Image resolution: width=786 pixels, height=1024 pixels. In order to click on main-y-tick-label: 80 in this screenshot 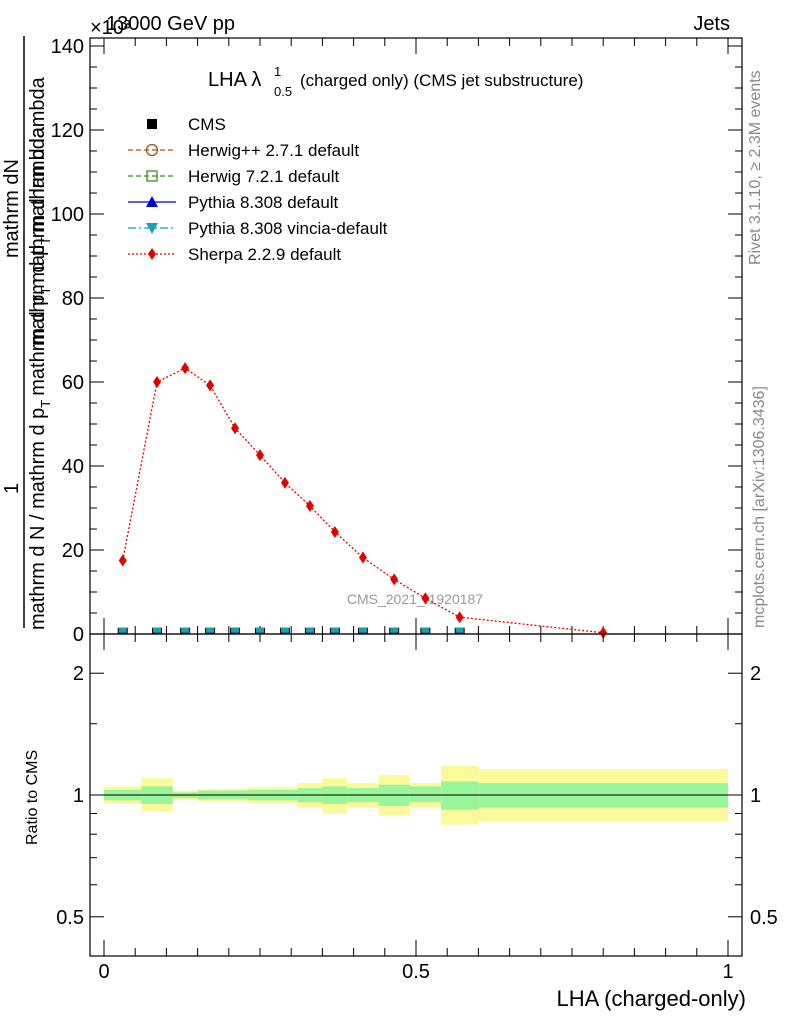, I will do `click(73, 299)`.